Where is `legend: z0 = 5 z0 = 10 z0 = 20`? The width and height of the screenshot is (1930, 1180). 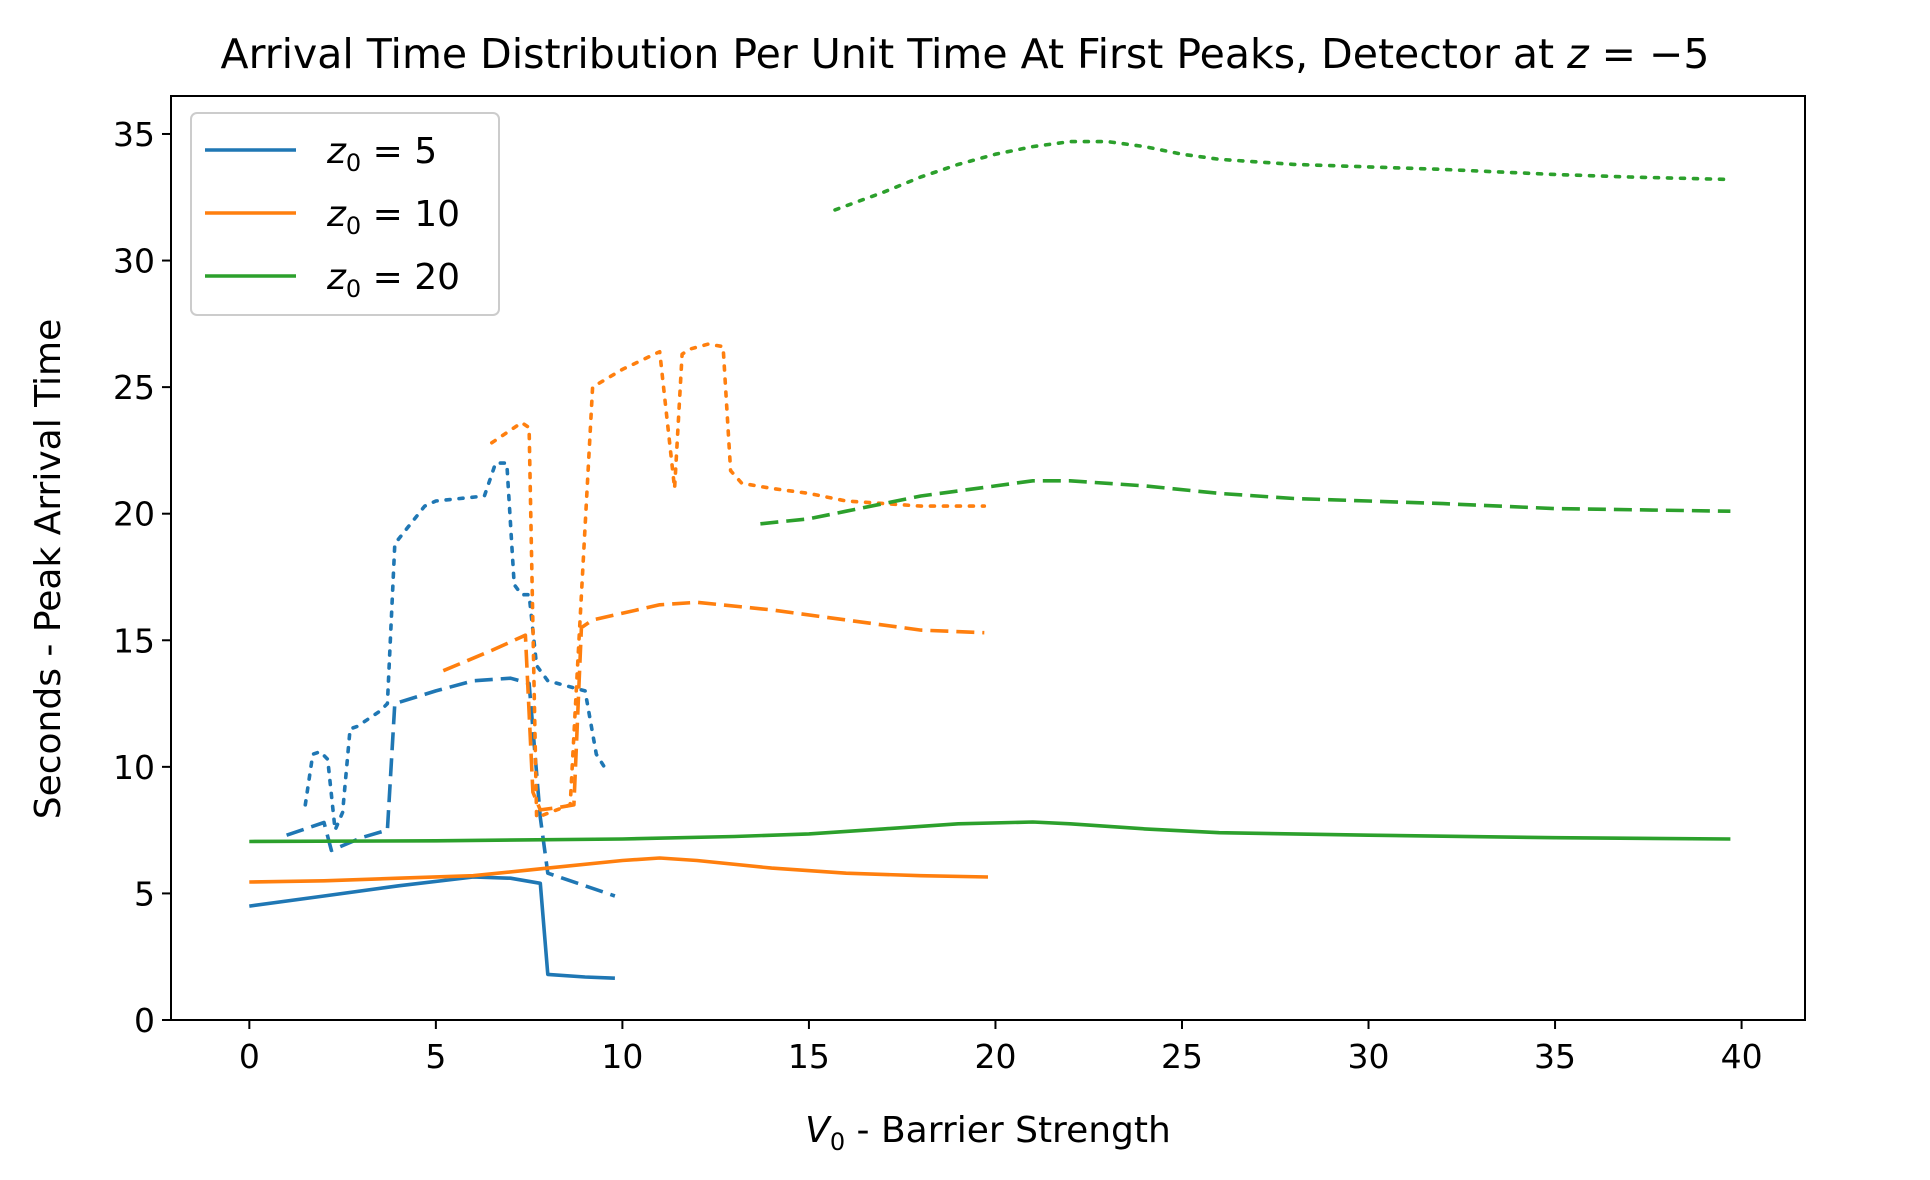 legend: z0 = 5 z0 = 10 z0 = 20 is located at coordinates (345, 214).